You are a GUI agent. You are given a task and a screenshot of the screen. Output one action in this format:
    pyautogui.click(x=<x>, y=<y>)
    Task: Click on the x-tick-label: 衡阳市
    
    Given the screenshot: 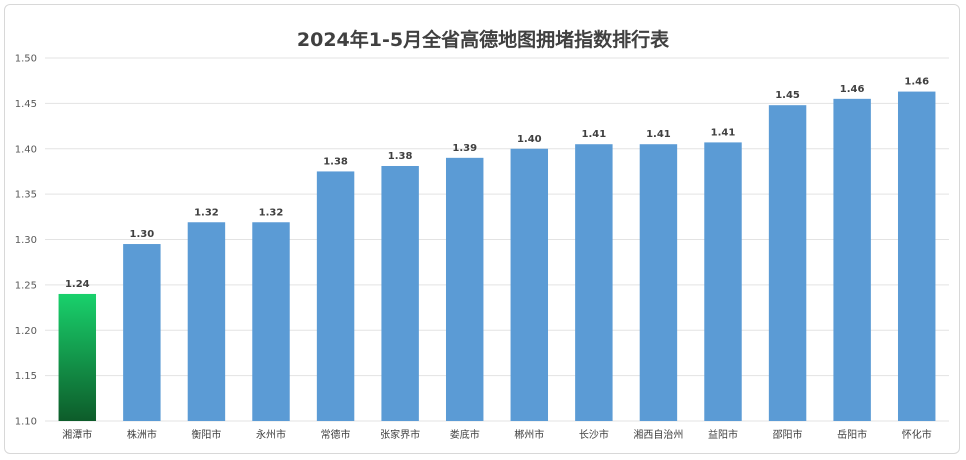 What is the action you would take?
    pyautogui.click(x=206, y=434)
    